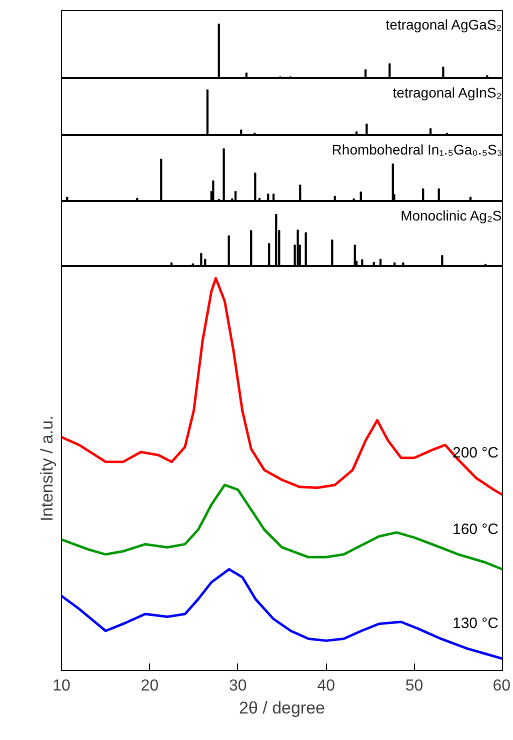  Describe the element at coordinates (501, 686) in the screenshot. I see `x-tick-label: 60` at that location.